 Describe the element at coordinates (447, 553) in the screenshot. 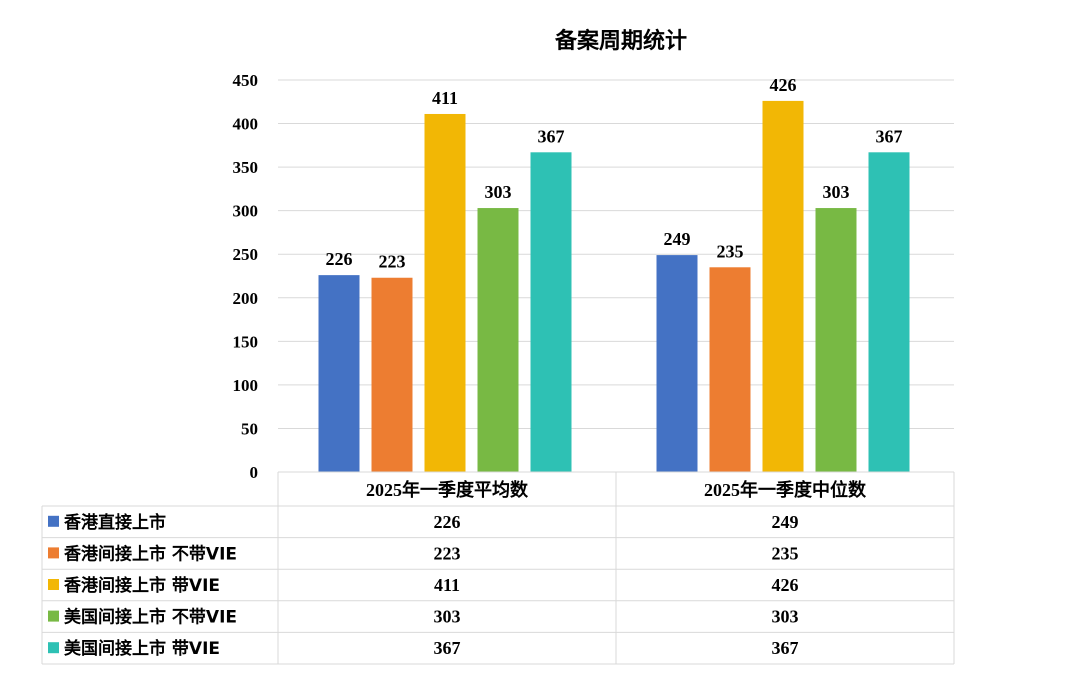

I see `table-value: 223` at that location.